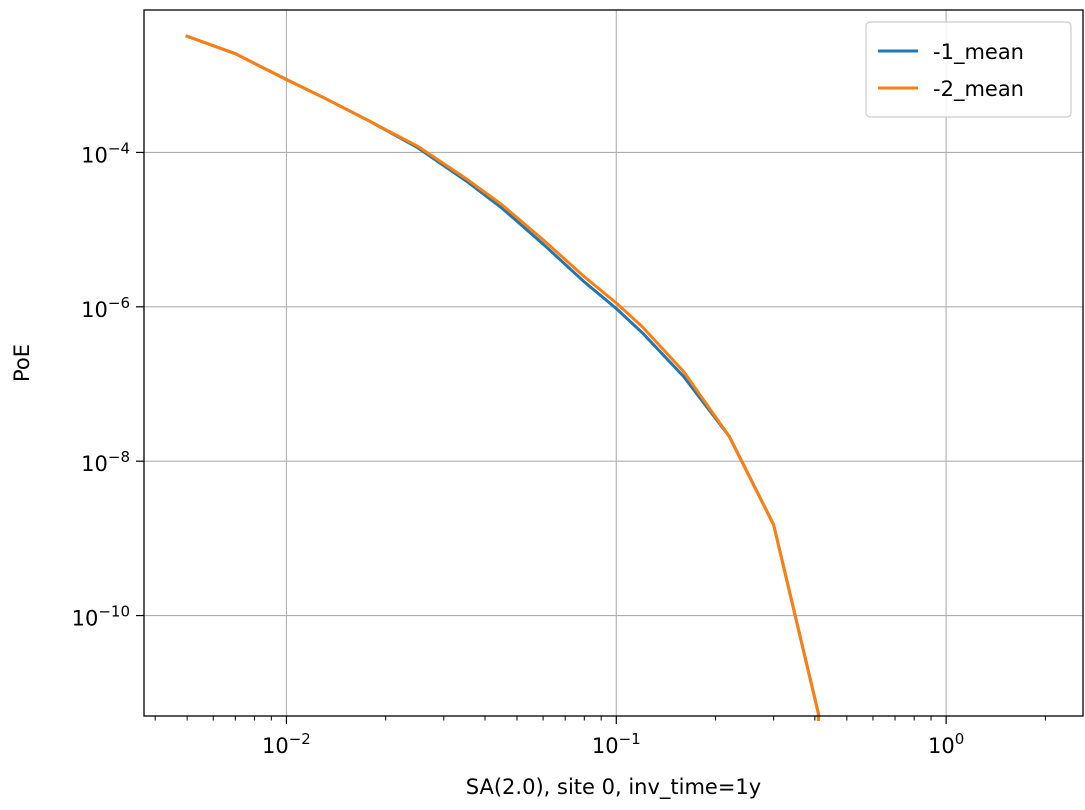 The image size is (1085, 810). What do you see at coordinates (22, 363) in the screenshot?
I see `y-axis-label: PoE` at bounding box center [22, 363].